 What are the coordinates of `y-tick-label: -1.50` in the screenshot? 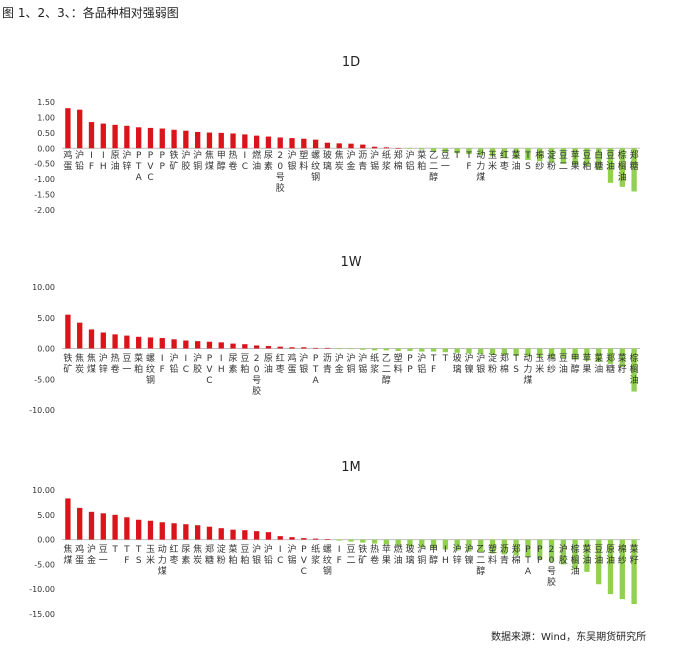 It's located at (44, 195).